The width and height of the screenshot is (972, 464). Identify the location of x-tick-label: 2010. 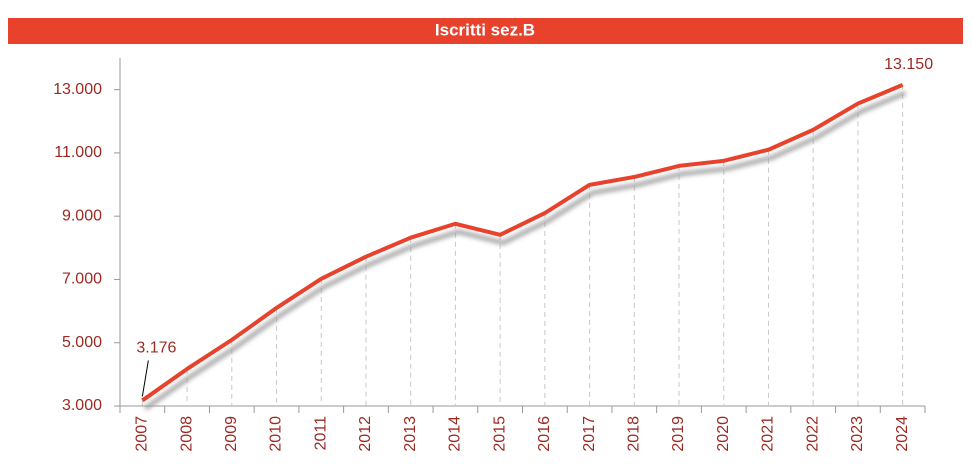
(276, 434).